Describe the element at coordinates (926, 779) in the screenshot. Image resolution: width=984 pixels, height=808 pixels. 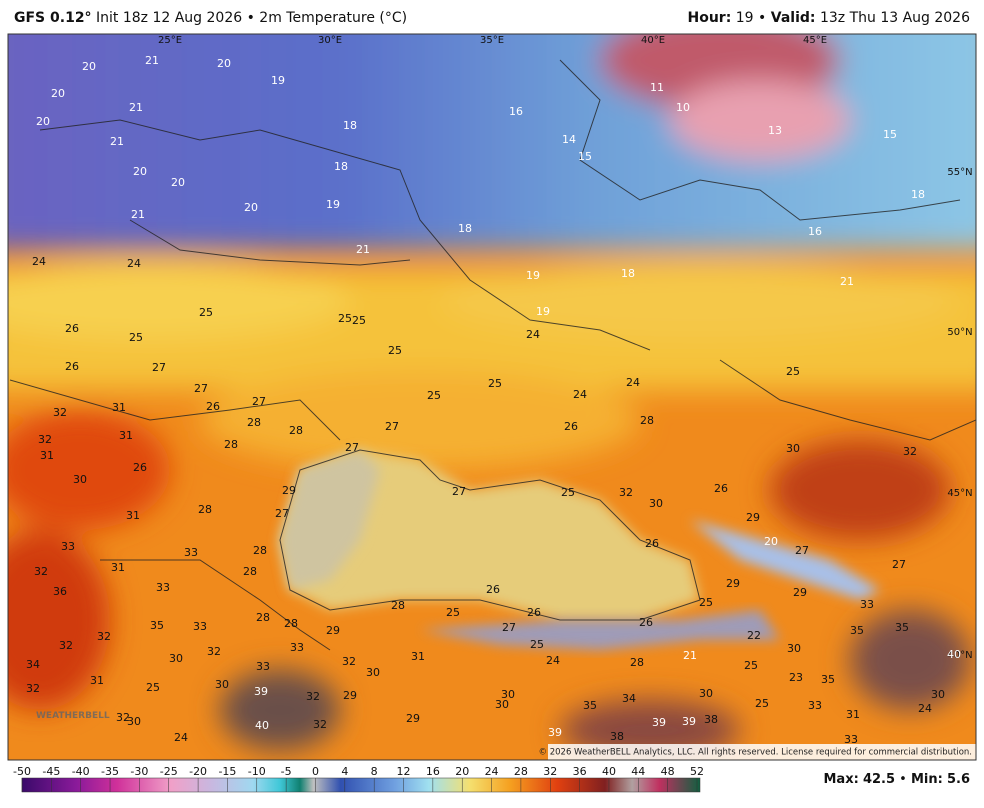
I see `min-label: Min:` at that location.